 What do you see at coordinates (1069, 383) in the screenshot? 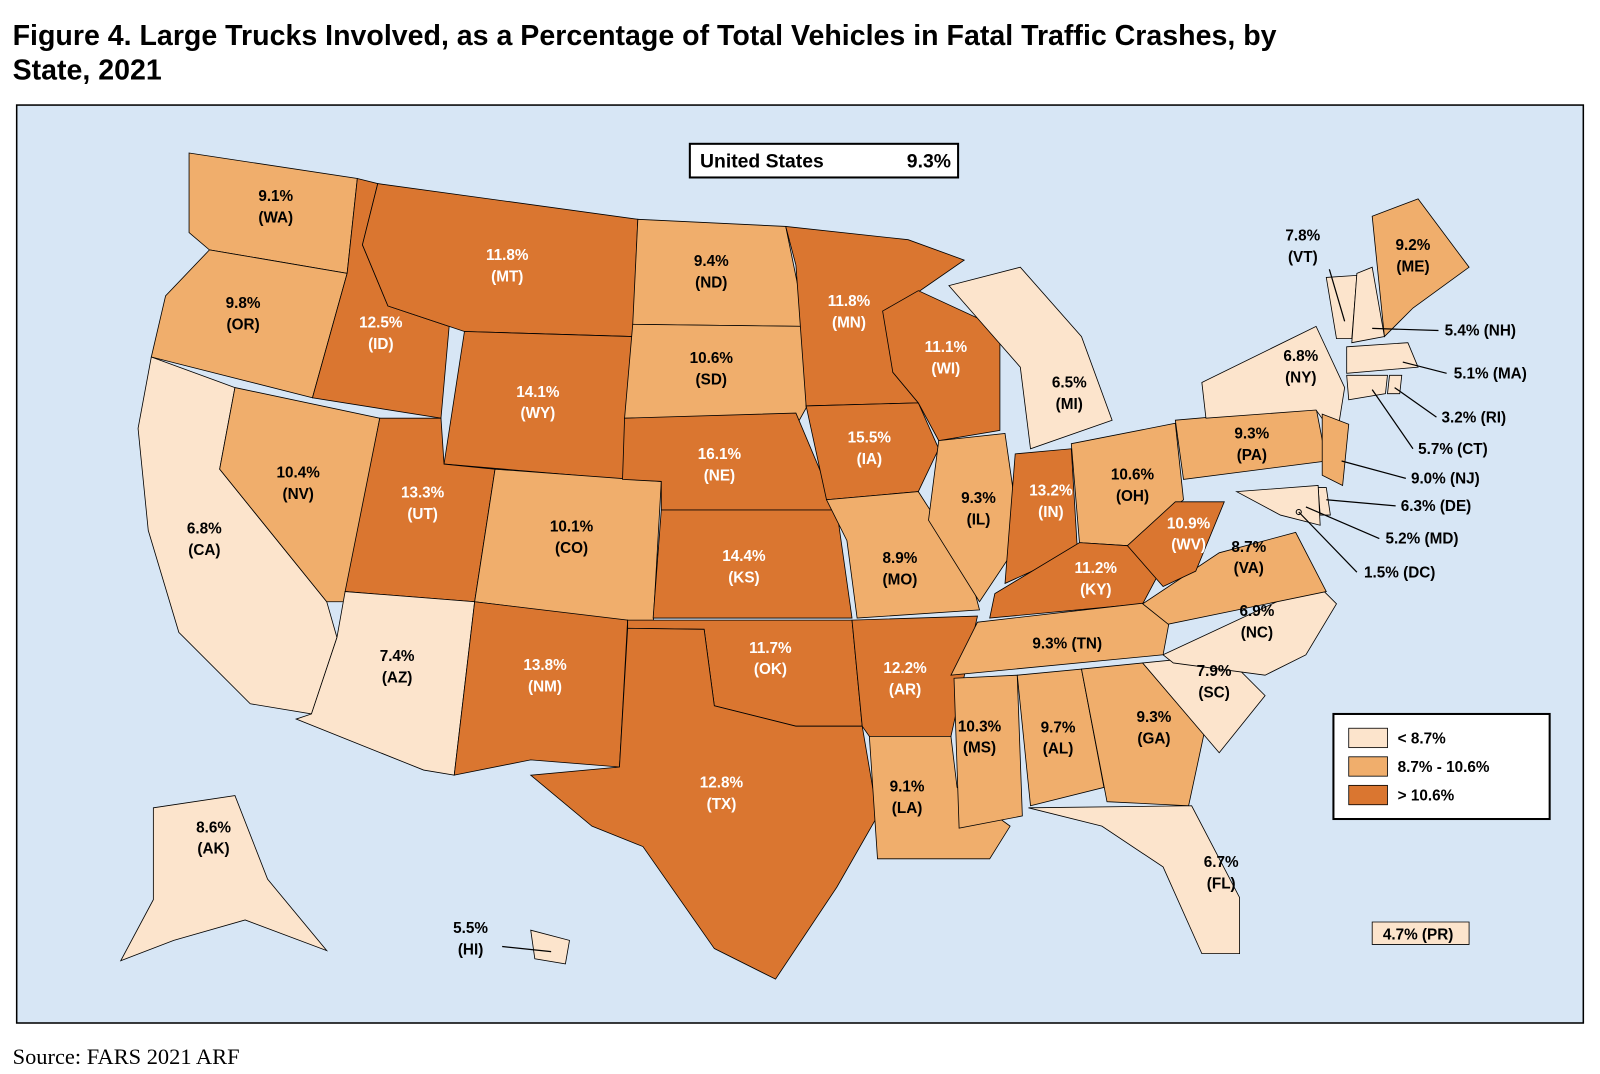
I see `state-value-label: 6.5%` at bounding box center [1069, 383].